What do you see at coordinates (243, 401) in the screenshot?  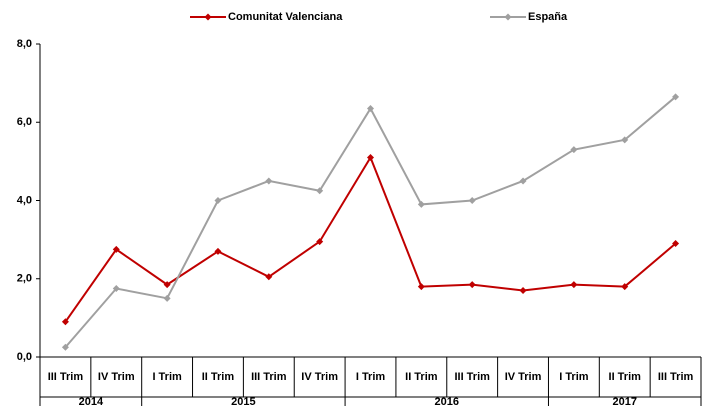 I see `year-label: 2015` at bounding box center [243, 401].